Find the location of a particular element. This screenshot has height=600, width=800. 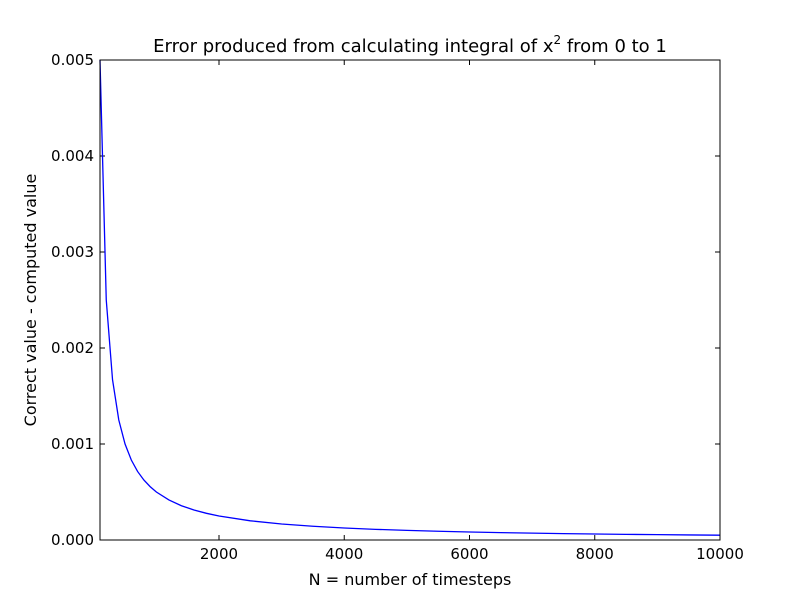

x-tick-label: 8000 is located at coordinates (595, 554).